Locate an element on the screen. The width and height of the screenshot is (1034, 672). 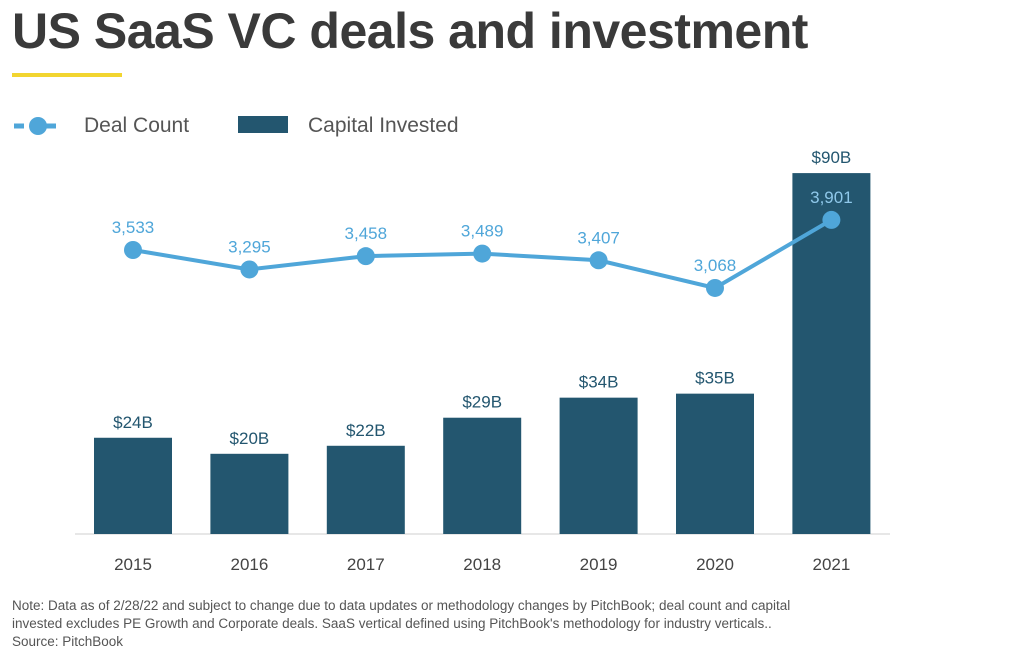
x-tick-2018: 2018 is located at coordinates (482, 564).